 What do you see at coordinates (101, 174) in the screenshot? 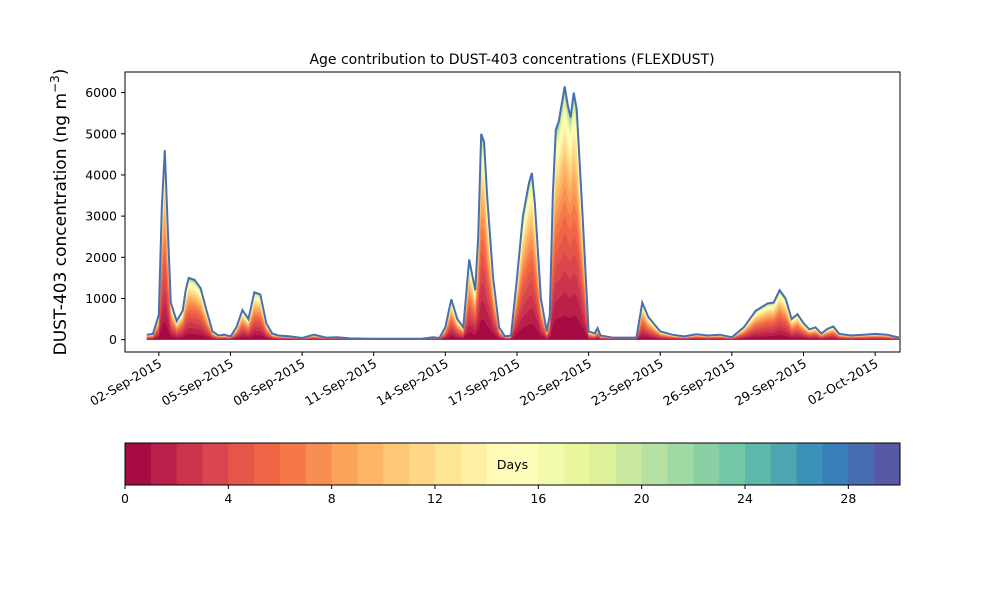
I see `y-tick-label: 4000` at bounding box center [101, 174].